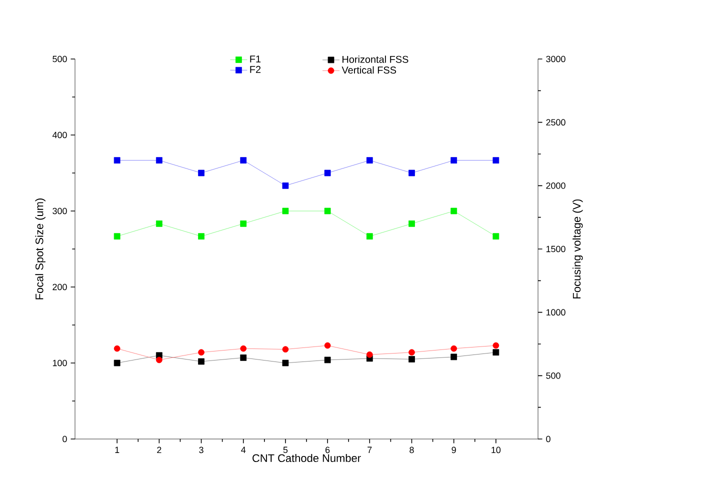 Image resolution: width=701 pixels, height=494 pixels. What do you see at coordinates (59, 211) in the screenshot?
I see `y-tick-label: 300` at bounding box center [59, 211].